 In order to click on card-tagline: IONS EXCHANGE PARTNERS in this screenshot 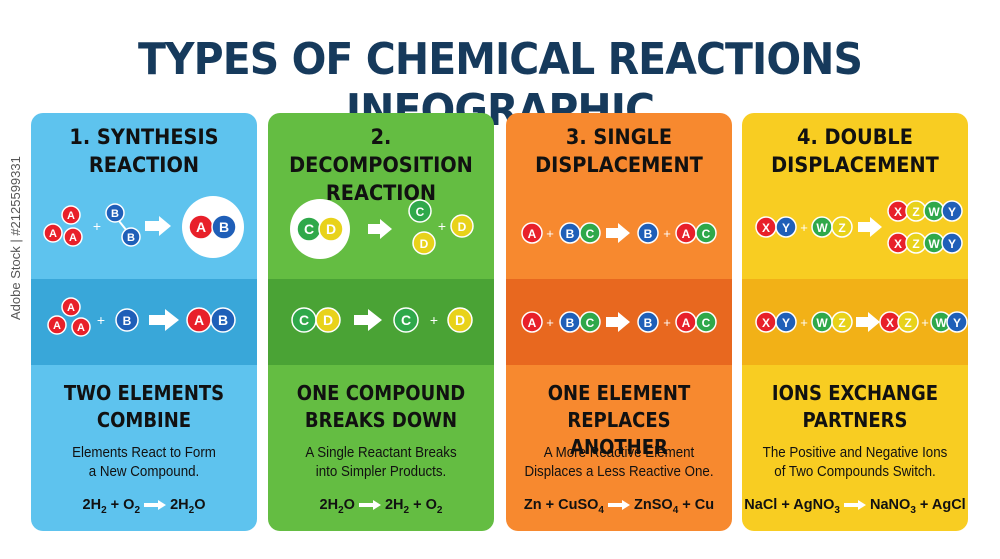, I will do `click(854, 407)`.